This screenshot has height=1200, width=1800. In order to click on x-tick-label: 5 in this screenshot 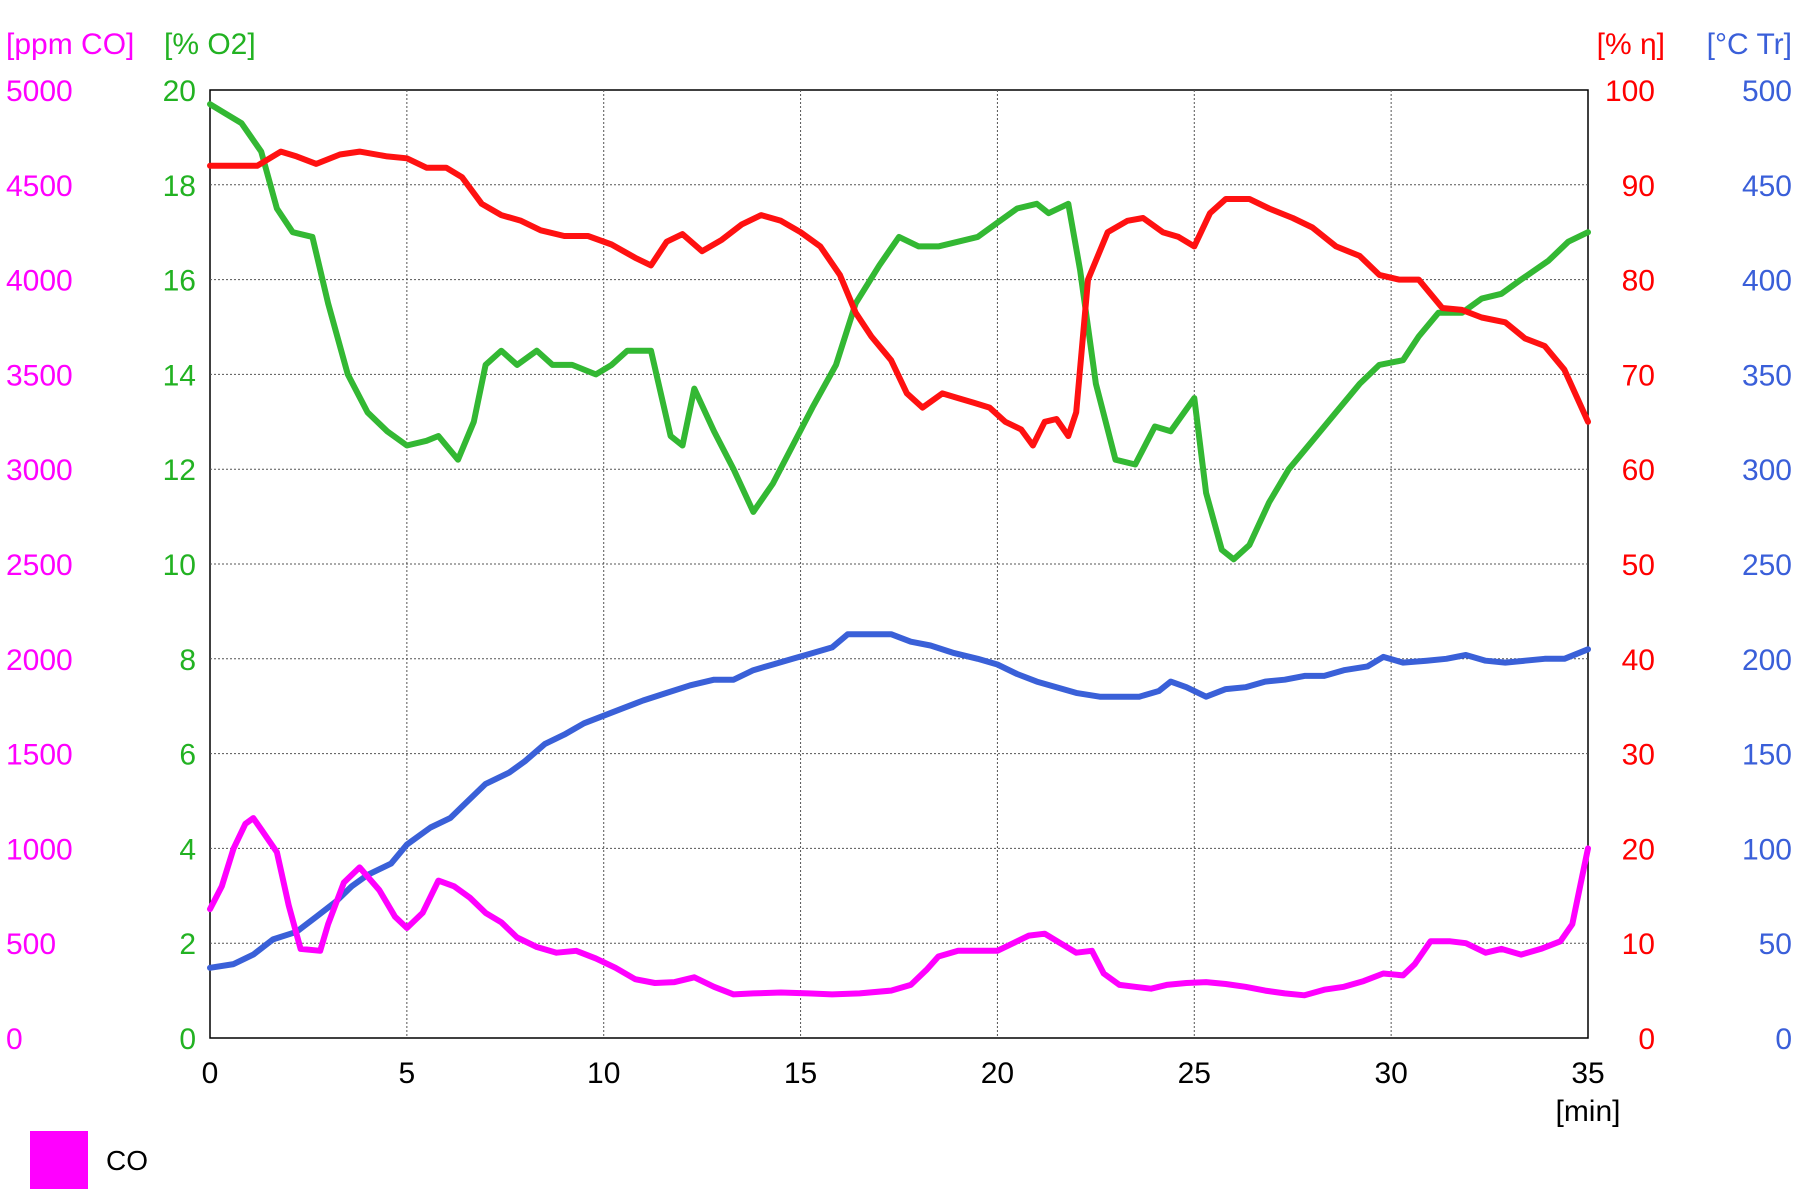, I will do `click(407, 1073)`.